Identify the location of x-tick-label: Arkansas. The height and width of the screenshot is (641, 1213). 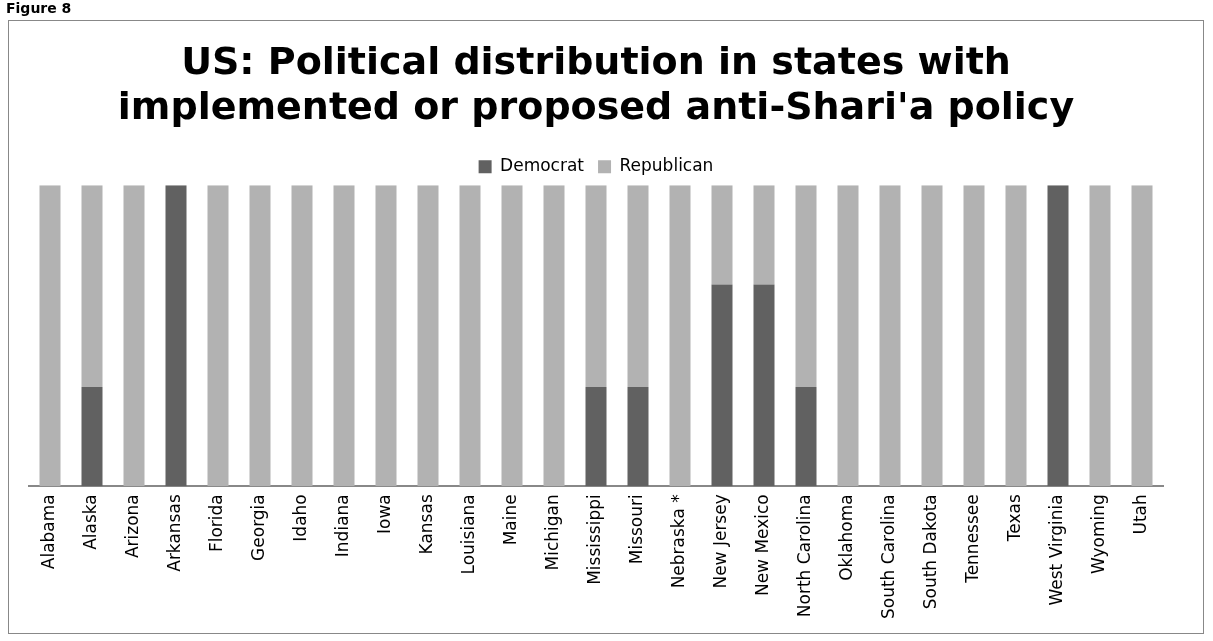
(174, 533).